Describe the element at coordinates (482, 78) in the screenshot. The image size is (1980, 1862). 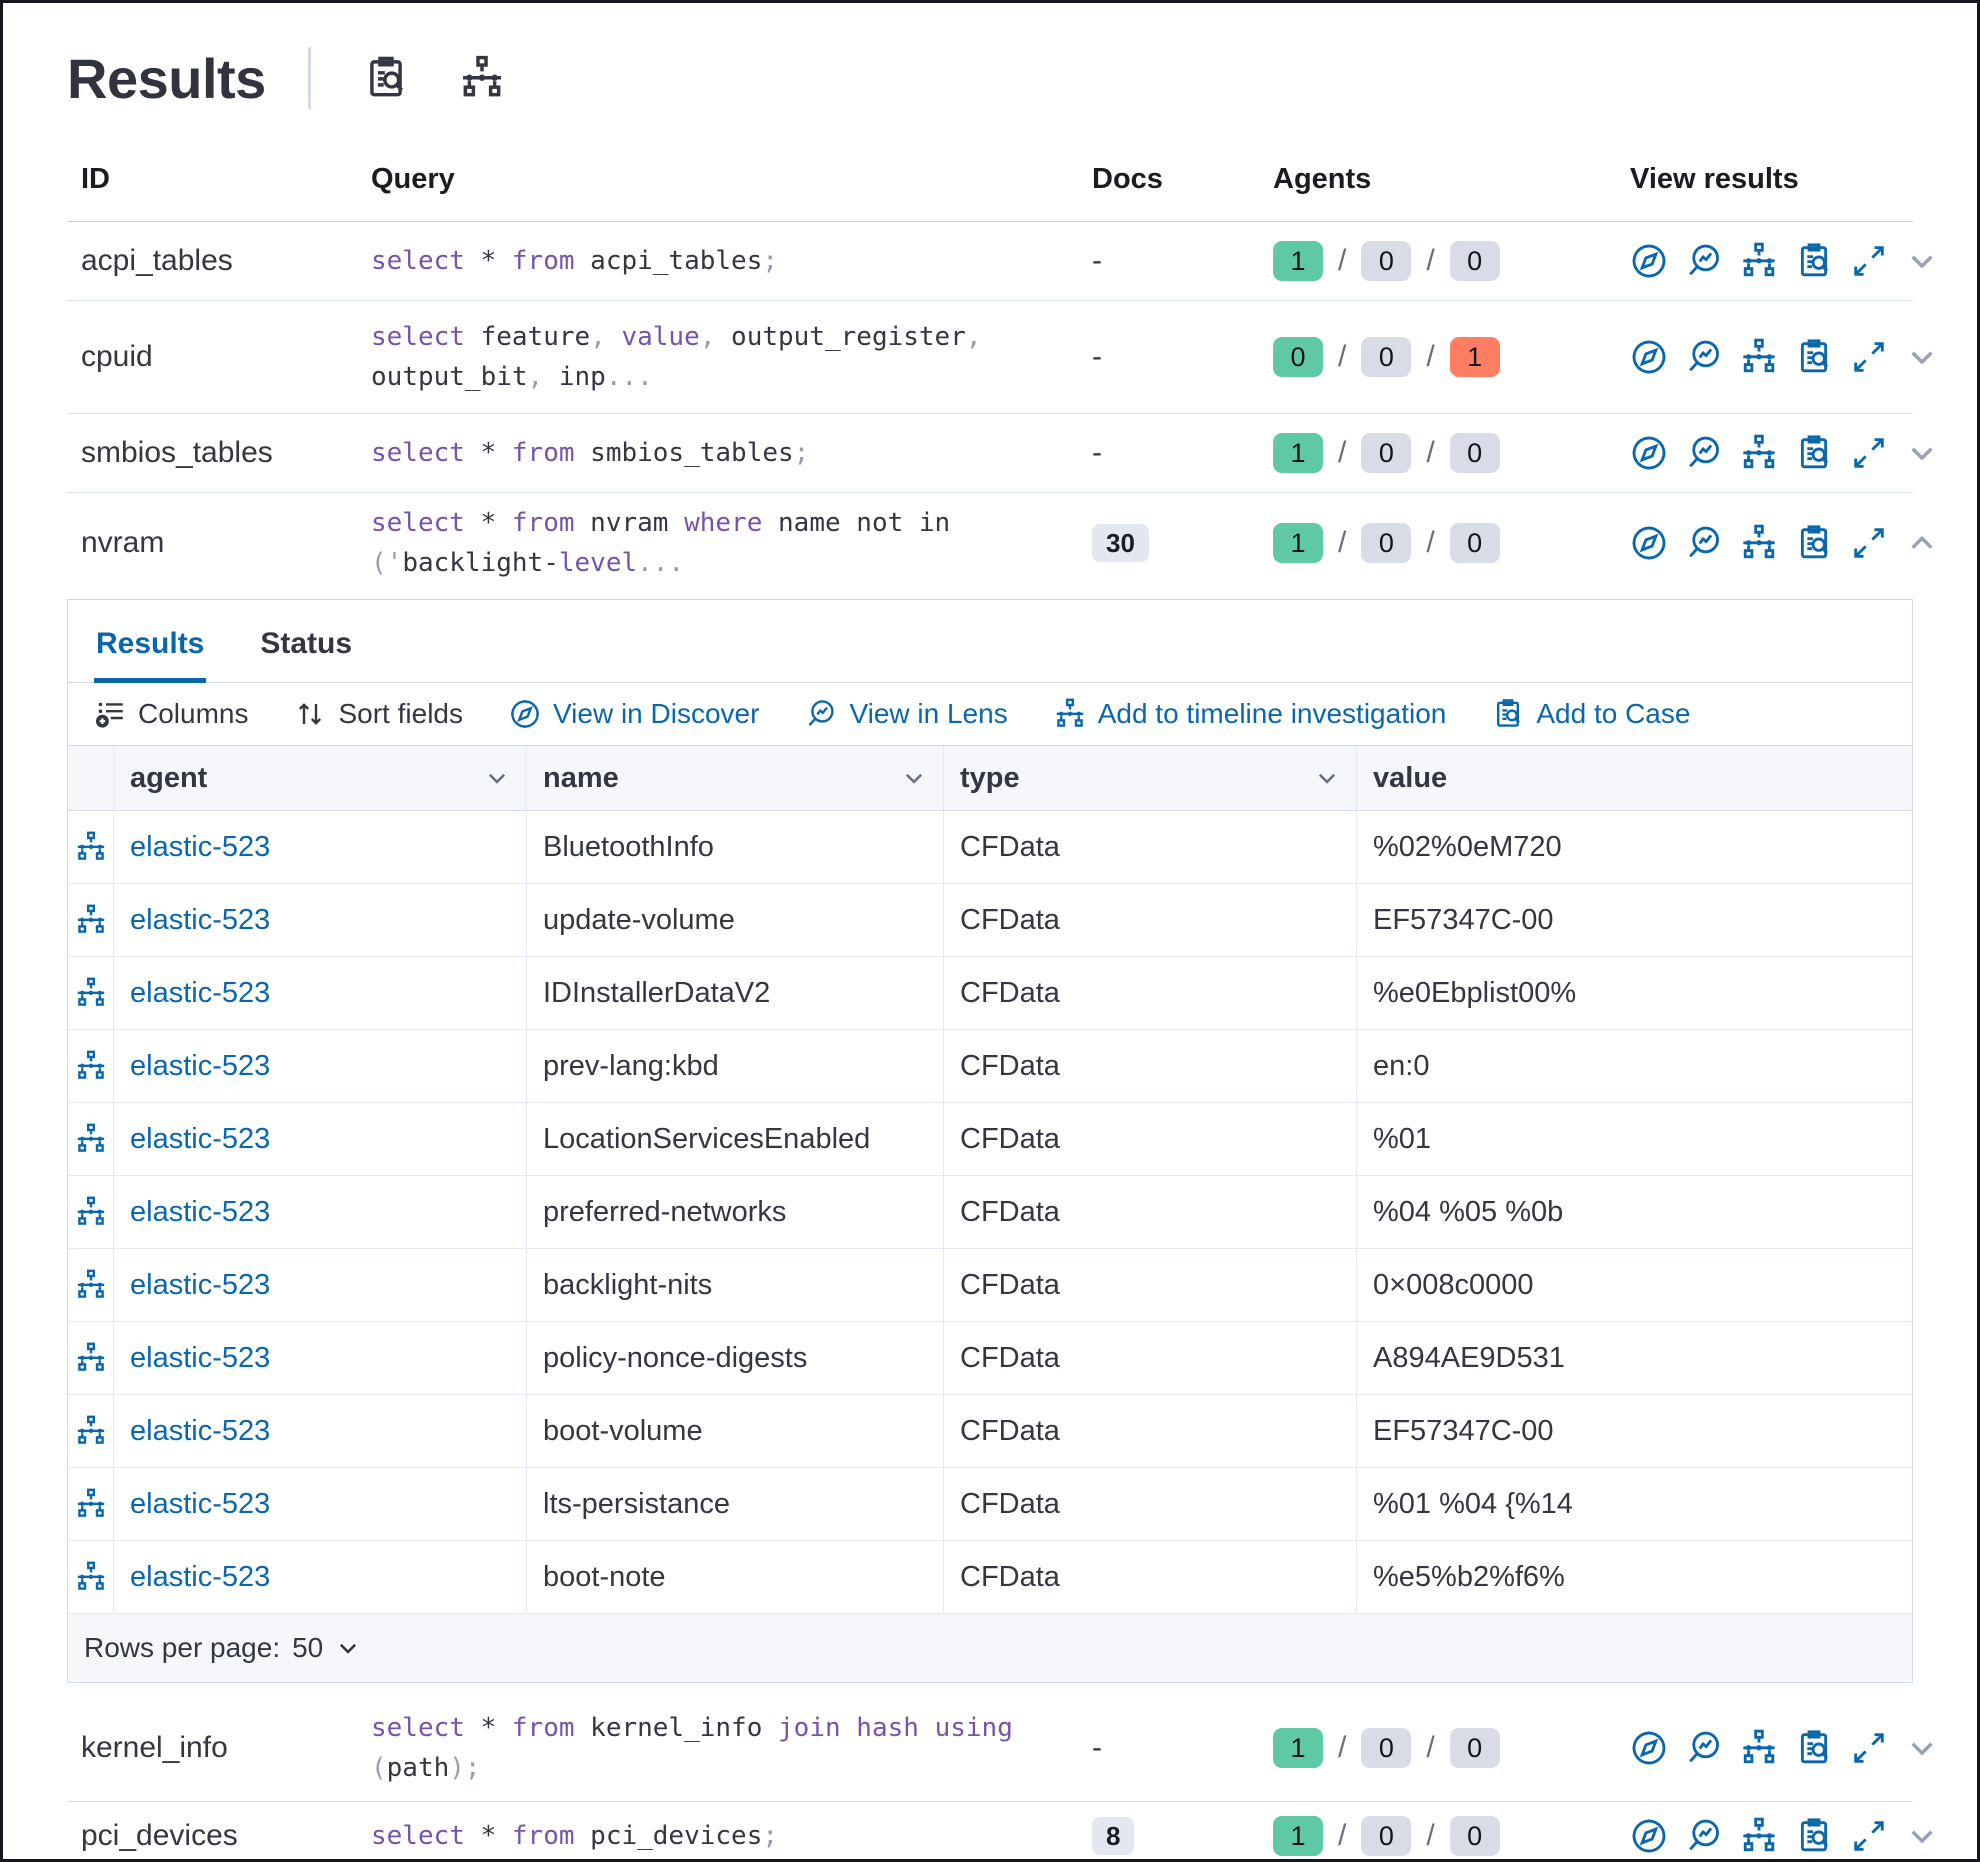
I see `timeline-hierarchy-icon` at that location.